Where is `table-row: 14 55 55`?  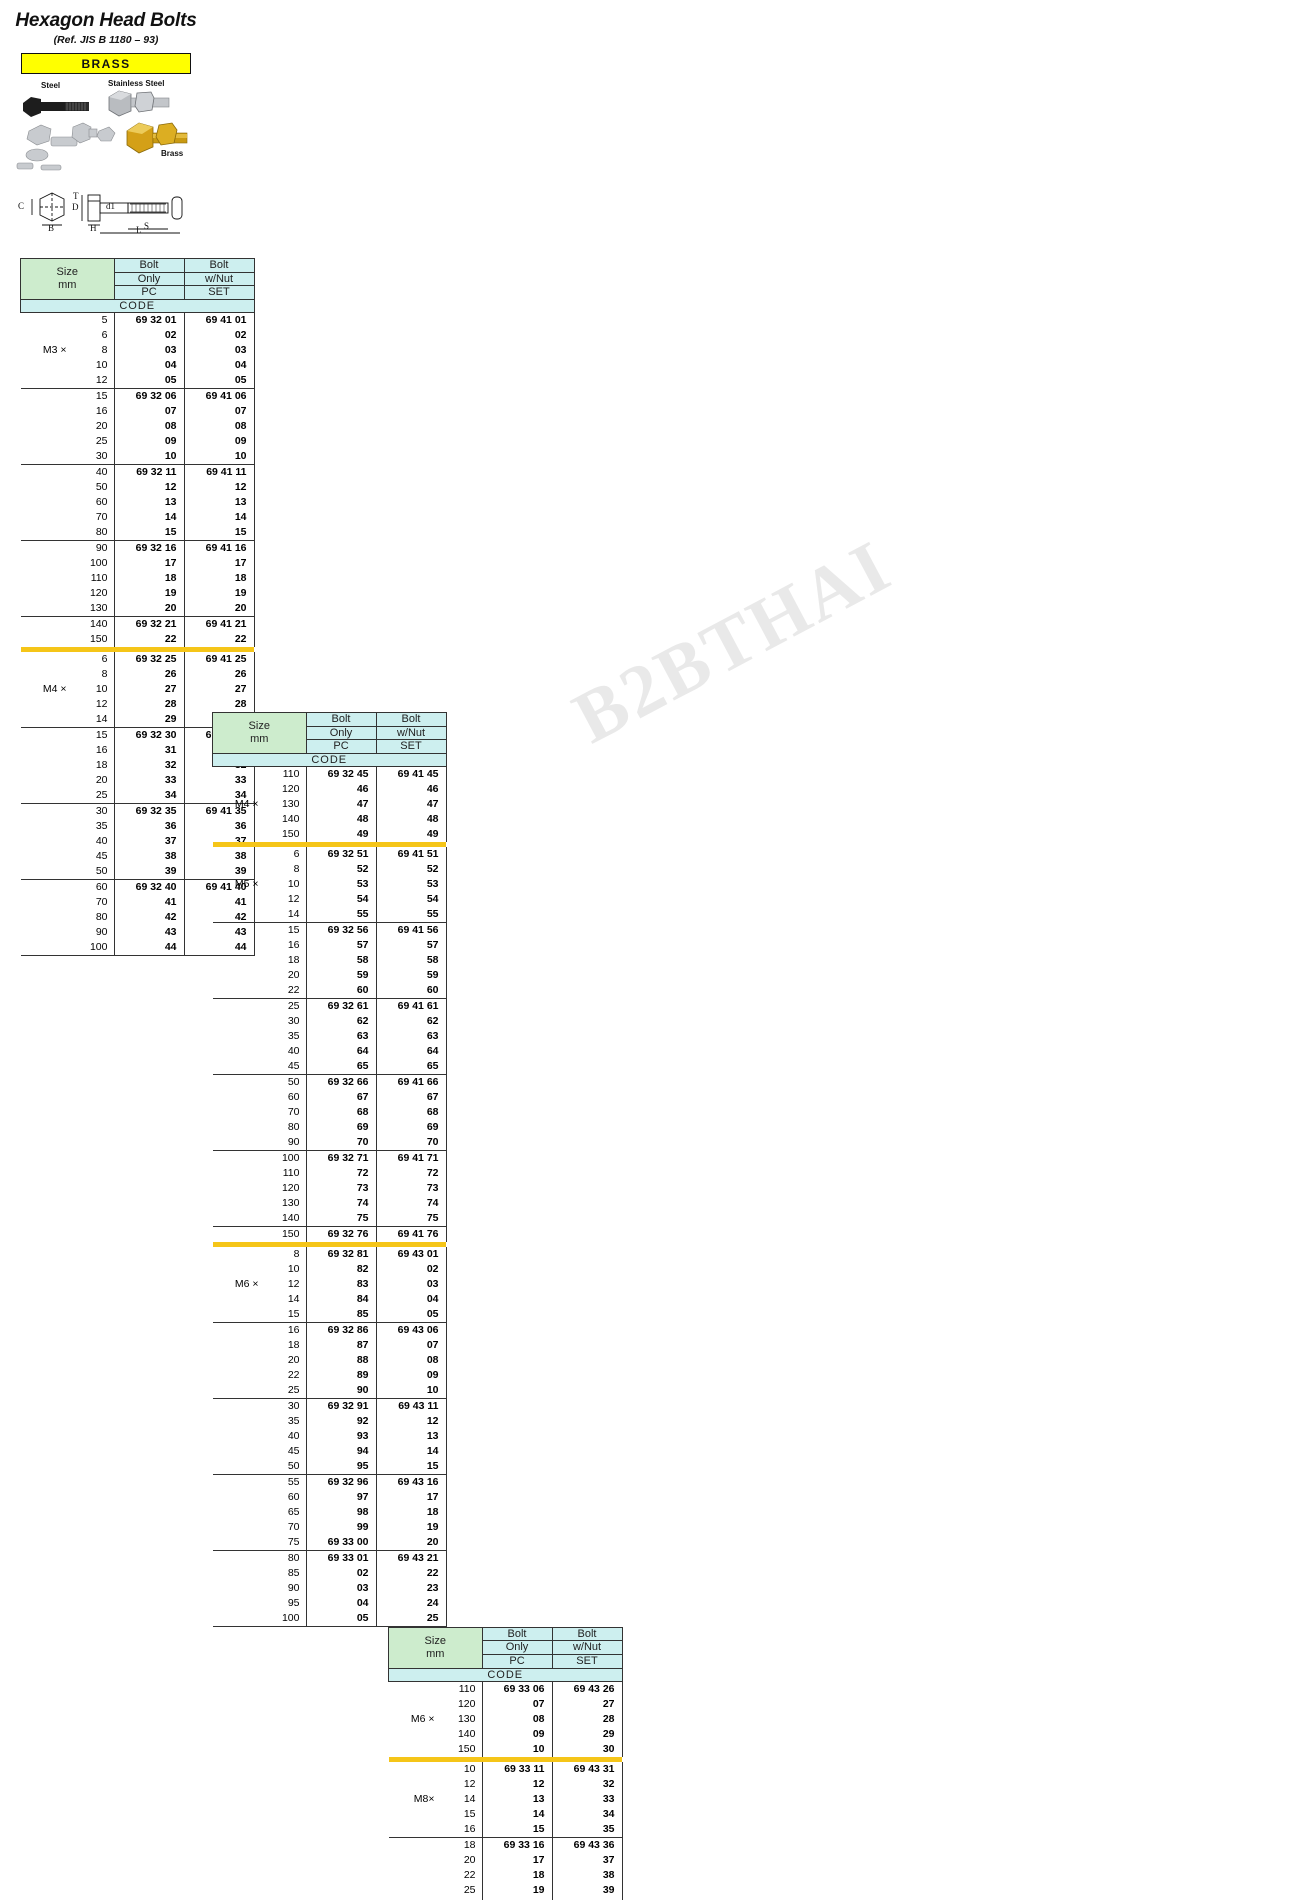 table-row: 14 55 55 is located at coordinates (330, 914).